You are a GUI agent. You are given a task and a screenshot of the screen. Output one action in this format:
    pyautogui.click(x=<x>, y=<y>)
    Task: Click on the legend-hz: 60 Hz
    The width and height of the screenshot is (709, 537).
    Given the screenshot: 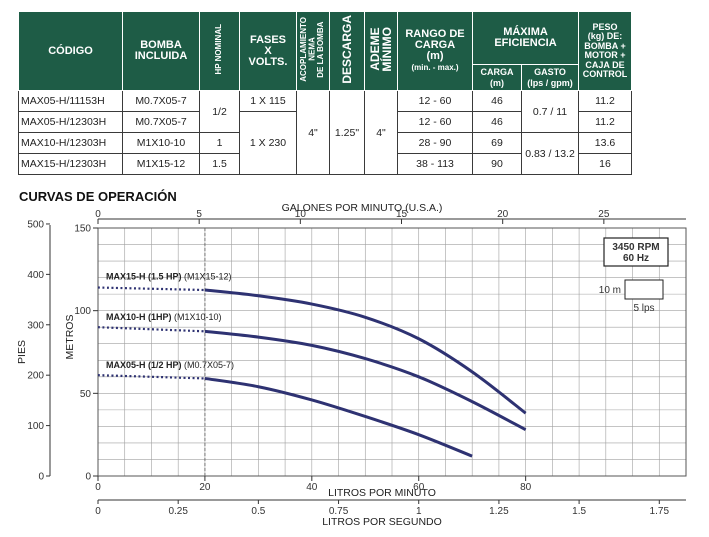 What is the action you would take?
    pyautogui.click(x=636, y=258)
    